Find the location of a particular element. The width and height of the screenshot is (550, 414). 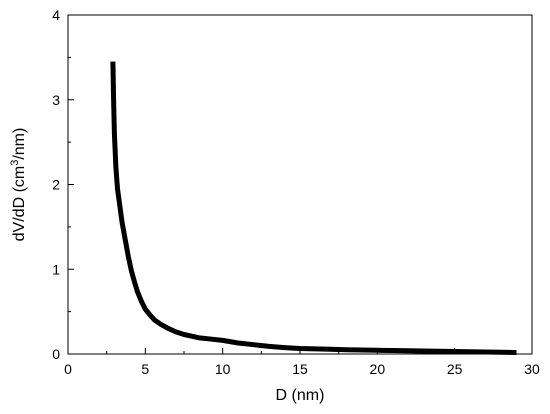

x-tick-label: 20 is located at coordinates (378, 369).